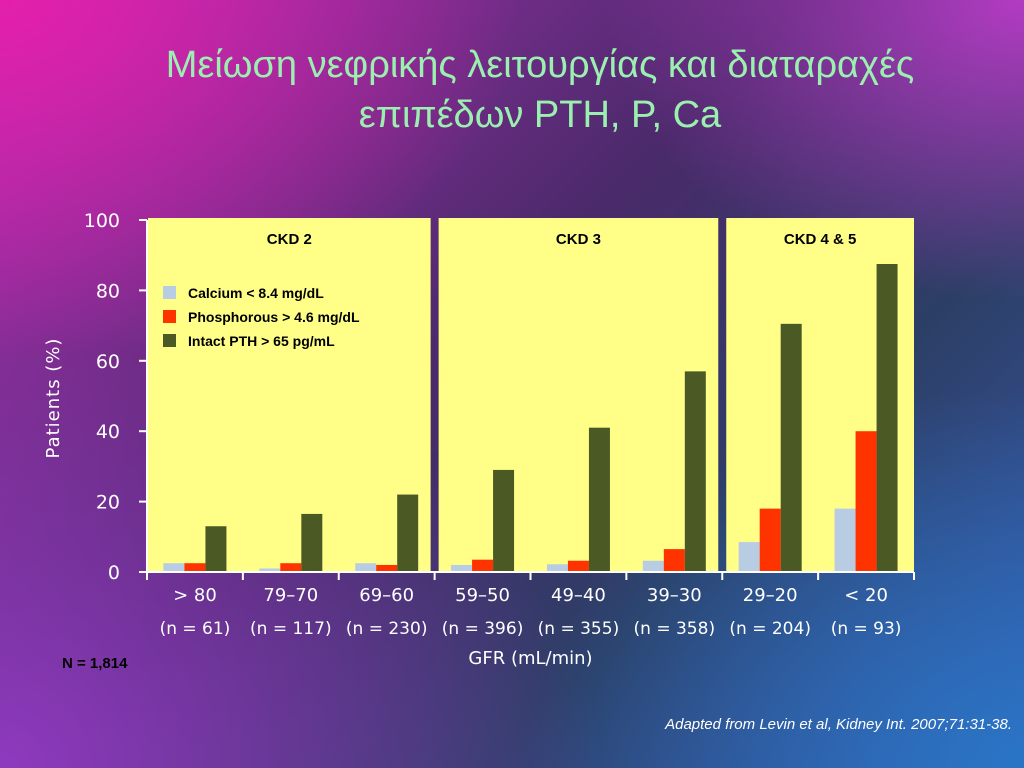 The width and height of the screenshot is (1024, 768). I want to click on x-tick-label: < 20, so click(866, 595).